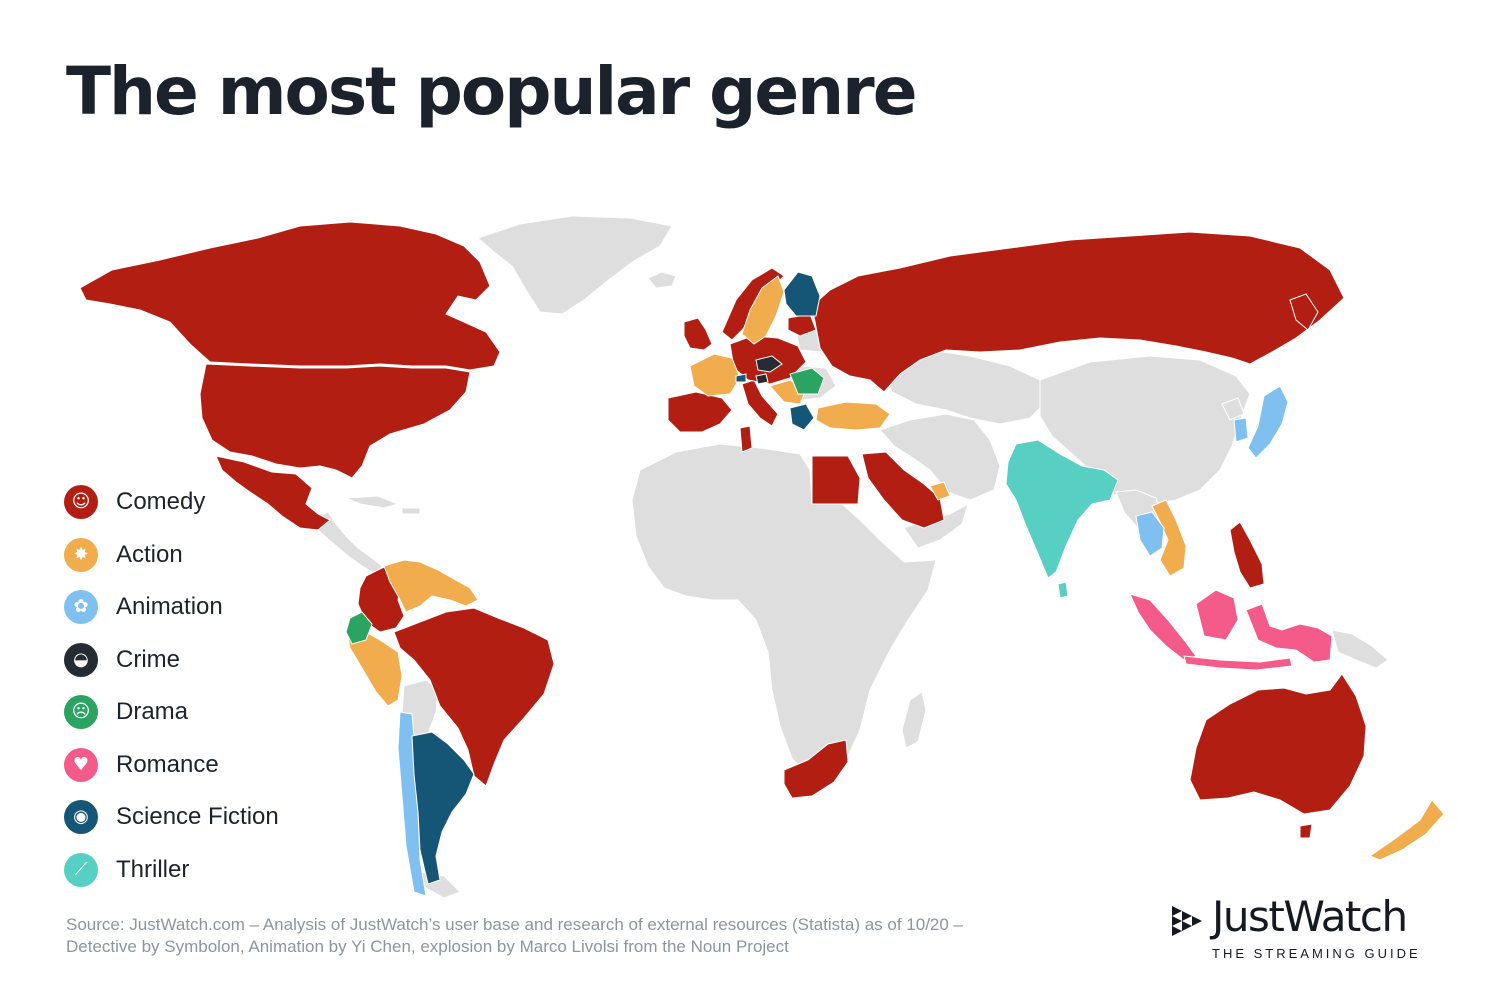  What do you see at coordinates (1233, 409) in the screenshot?
I see `region-north-korea` at bounding box center [1233, 409].